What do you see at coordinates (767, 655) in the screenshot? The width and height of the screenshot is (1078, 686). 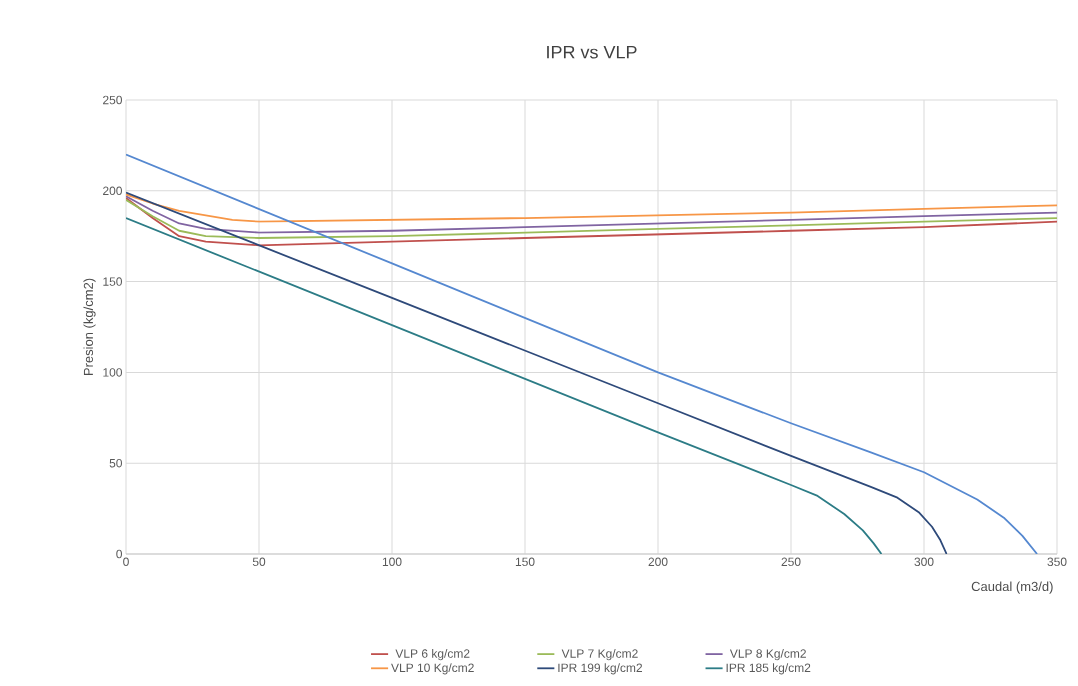 I see `legend-label: VLP 8 Kg/cm2` at bounding box center [767, 655].